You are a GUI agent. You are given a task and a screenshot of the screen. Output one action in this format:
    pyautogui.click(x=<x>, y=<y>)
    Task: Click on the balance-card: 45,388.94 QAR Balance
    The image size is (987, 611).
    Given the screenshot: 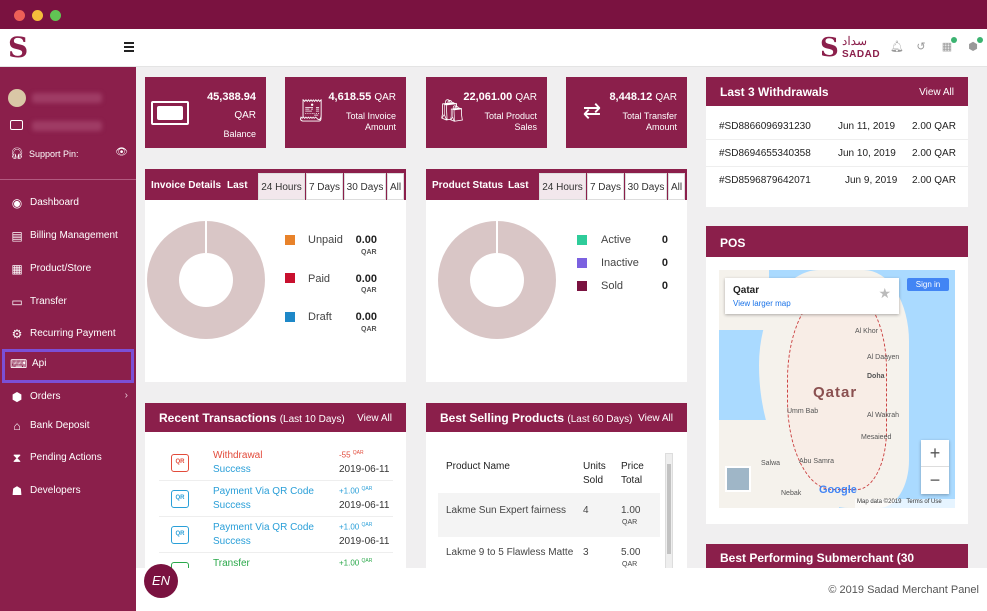 What is the action you would take?
    pyautogui.click(x=205, y=112)
    